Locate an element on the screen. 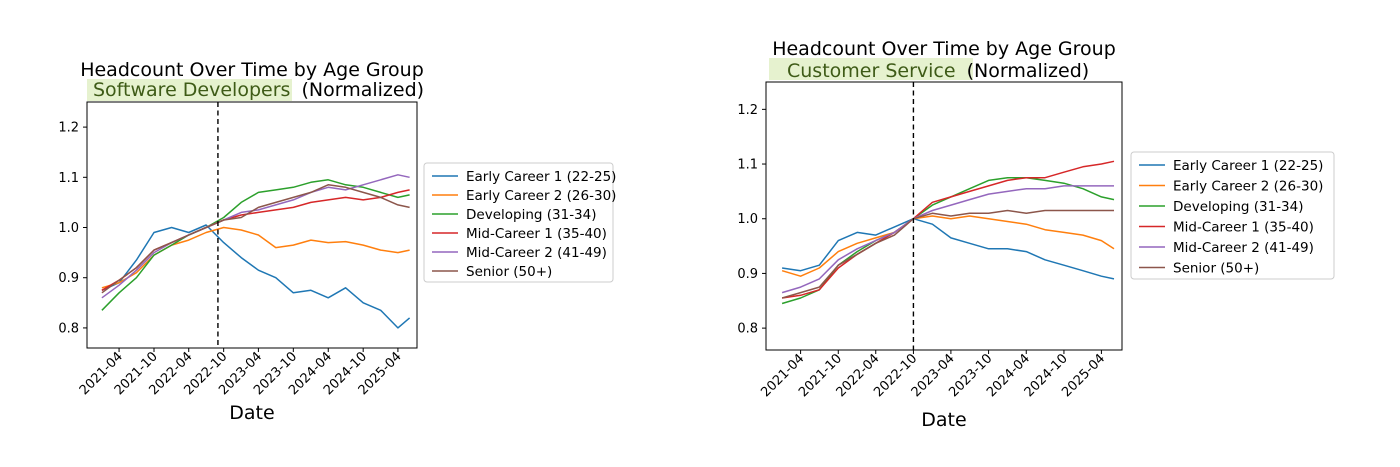  chart-subtitle: Customer Service (Normalized) is located at coordinates (938, 71).